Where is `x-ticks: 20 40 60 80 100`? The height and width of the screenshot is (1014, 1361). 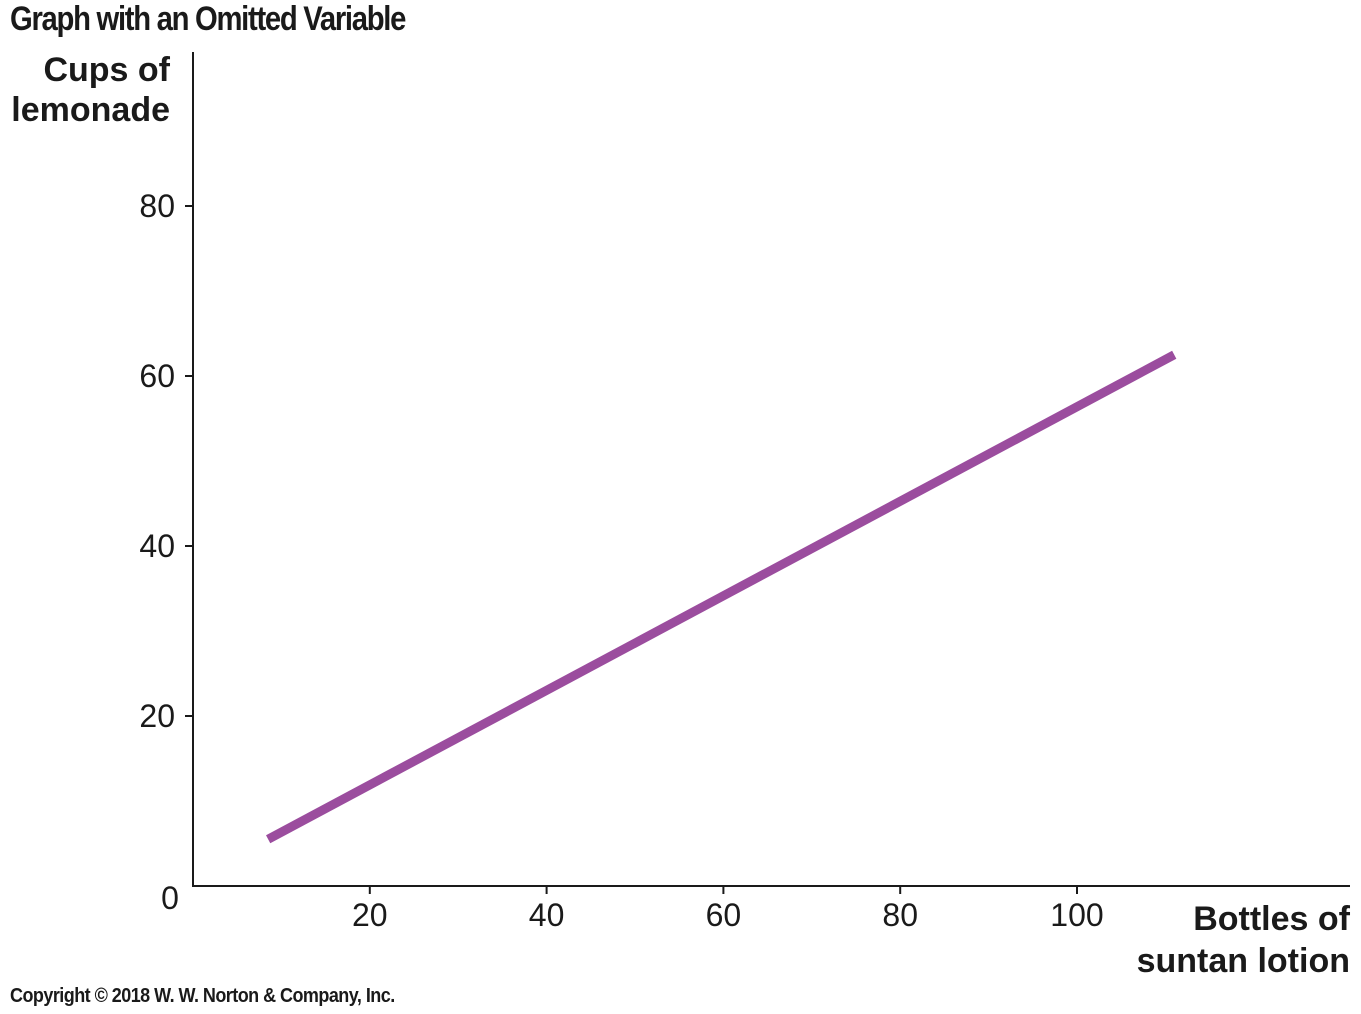 x-ticks: 20 40 60 80 100 is located at coordinates (728, 909).